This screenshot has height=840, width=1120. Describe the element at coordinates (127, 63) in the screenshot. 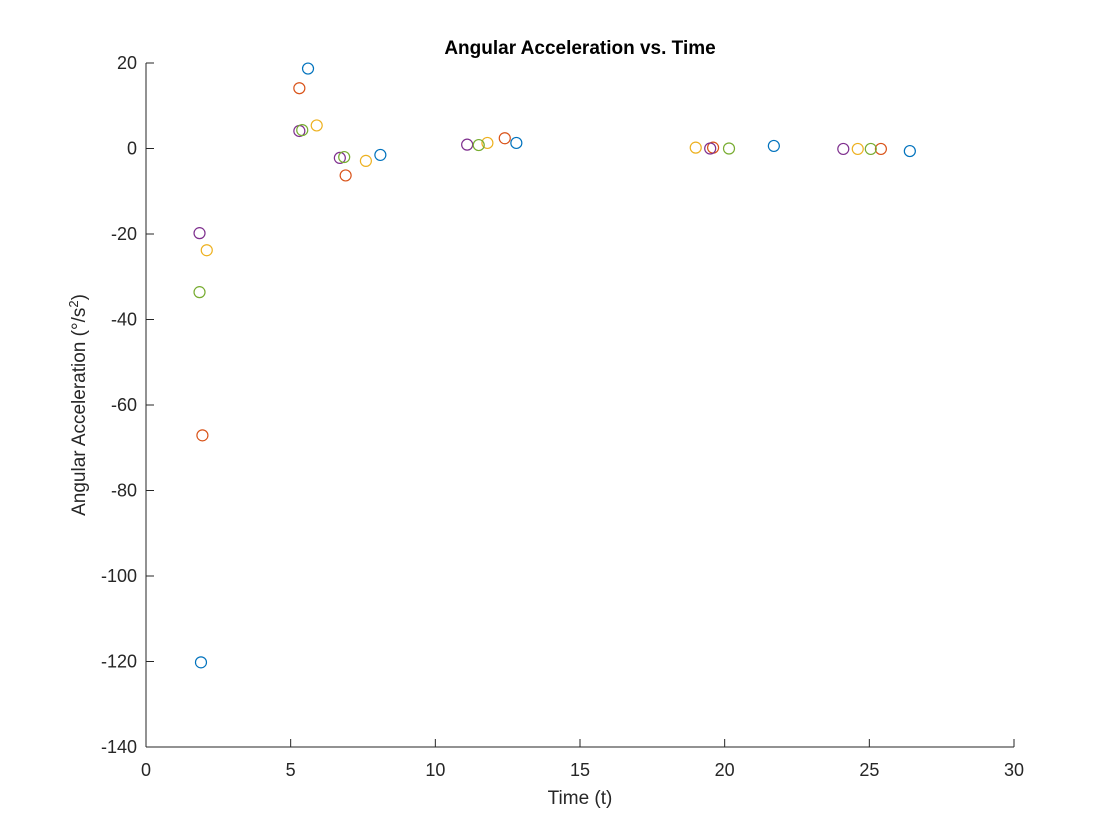

I see `y-tick-label: 20` at that location.